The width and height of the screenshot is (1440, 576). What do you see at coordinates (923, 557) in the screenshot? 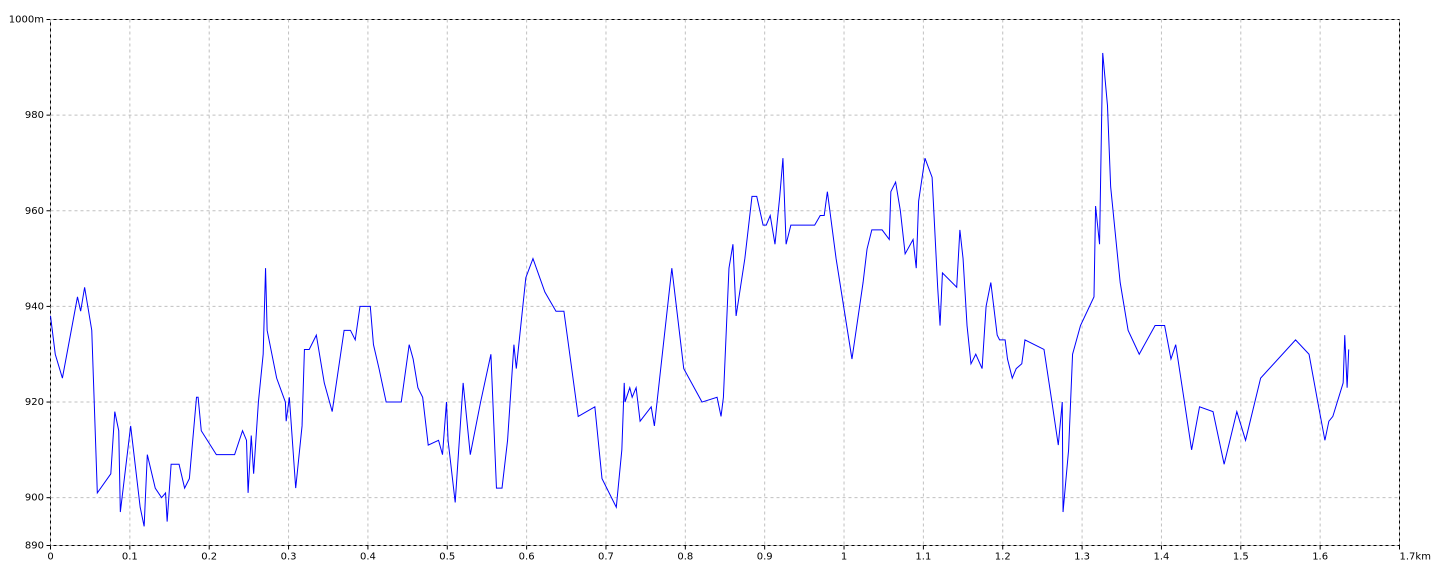
I see `x-tick-label: 1.1` at bounding box center [923, 557].